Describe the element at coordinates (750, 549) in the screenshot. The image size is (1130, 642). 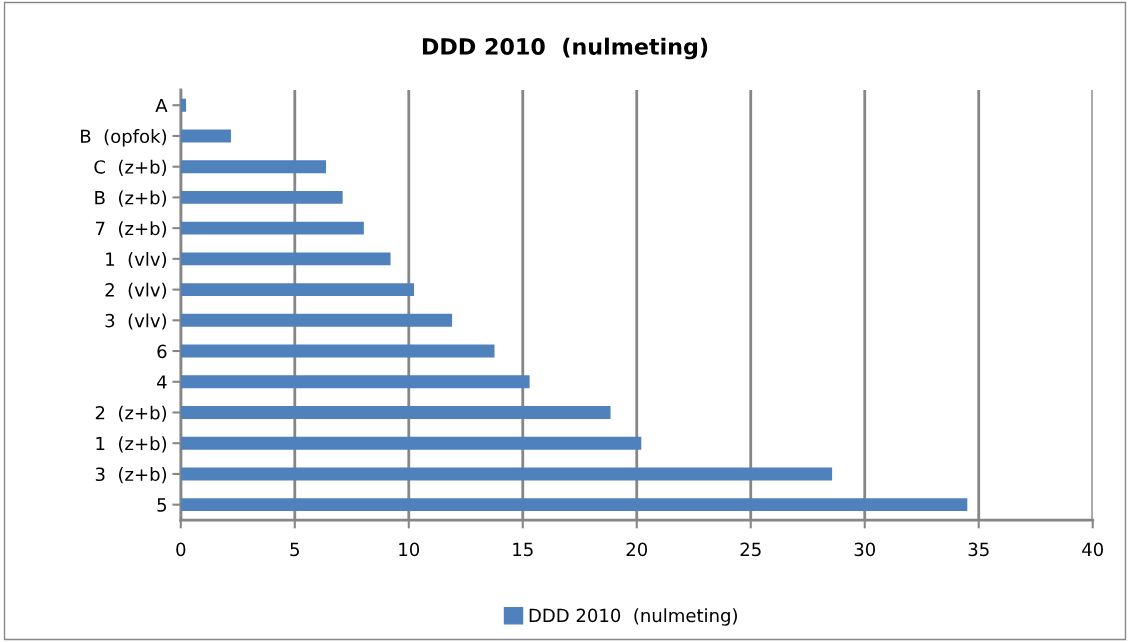
I see `x-tick-label: 25` at that location.